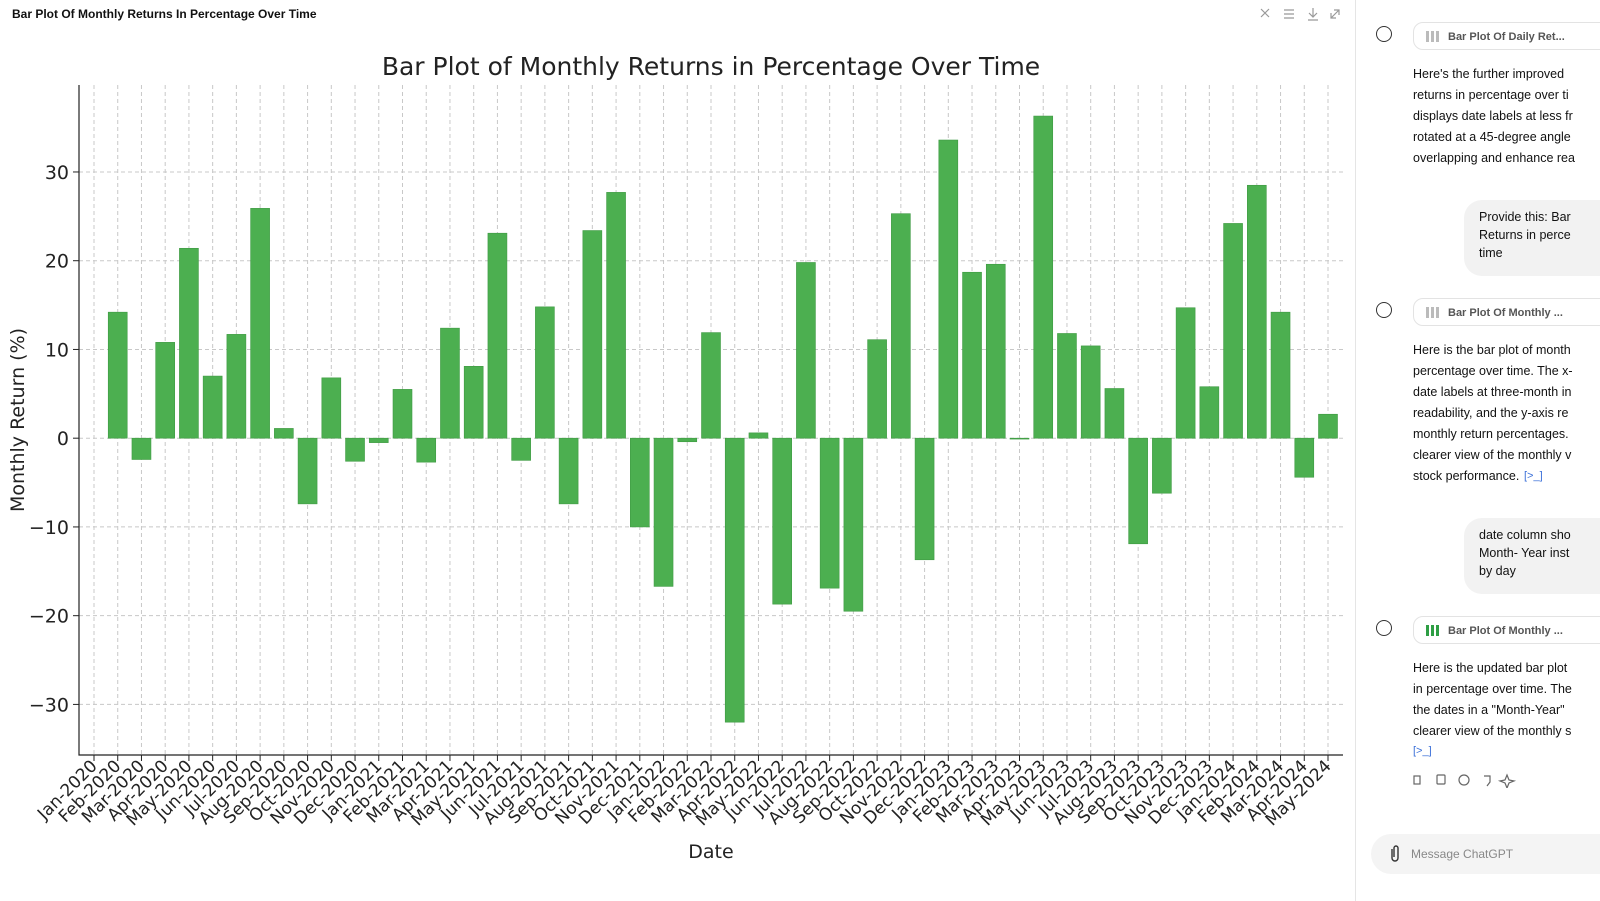 Image resolution: width=1600 pixels, height=901 pixels. Describe the element at coordinates (1462, 854) in the screenshot. I see `input-placeholder: Message ChatGPT` at that location.